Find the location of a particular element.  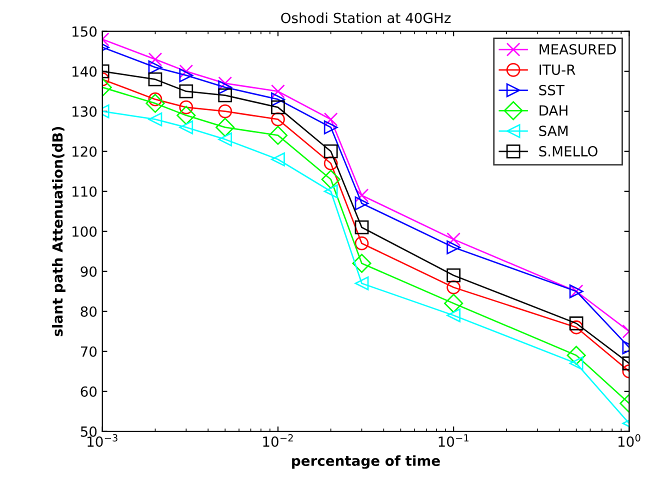

y-tick-label: 130 is located at coordinates (84, 111).